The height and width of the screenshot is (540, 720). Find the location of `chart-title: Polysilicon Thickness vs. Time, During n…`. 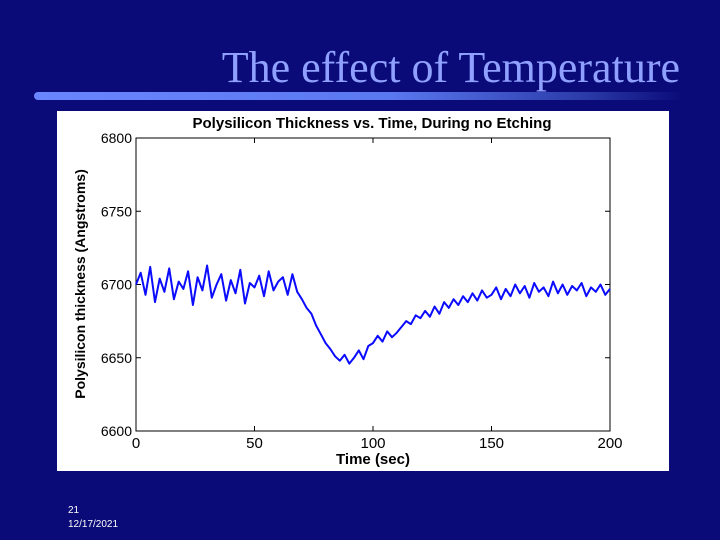

chart-title: Polysilicon Thickness vs. Time, During n… is located at coordinates (372, 123).